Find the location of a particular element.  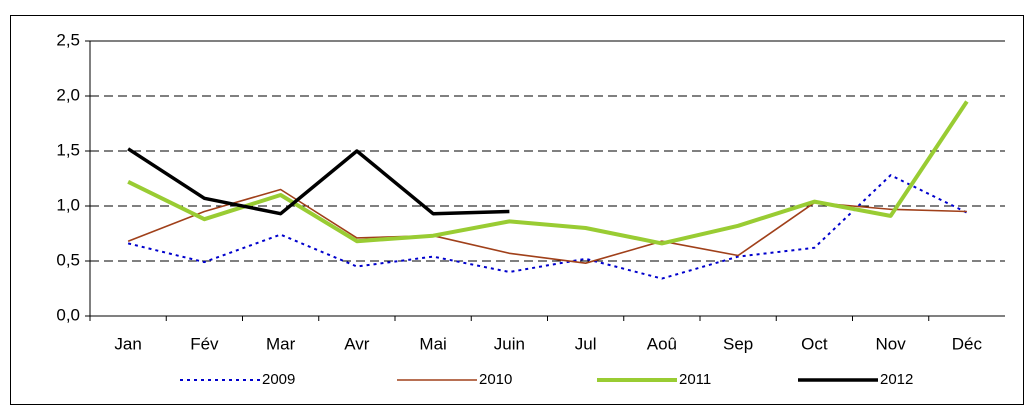

series-line is located at coordinates (318, 181).